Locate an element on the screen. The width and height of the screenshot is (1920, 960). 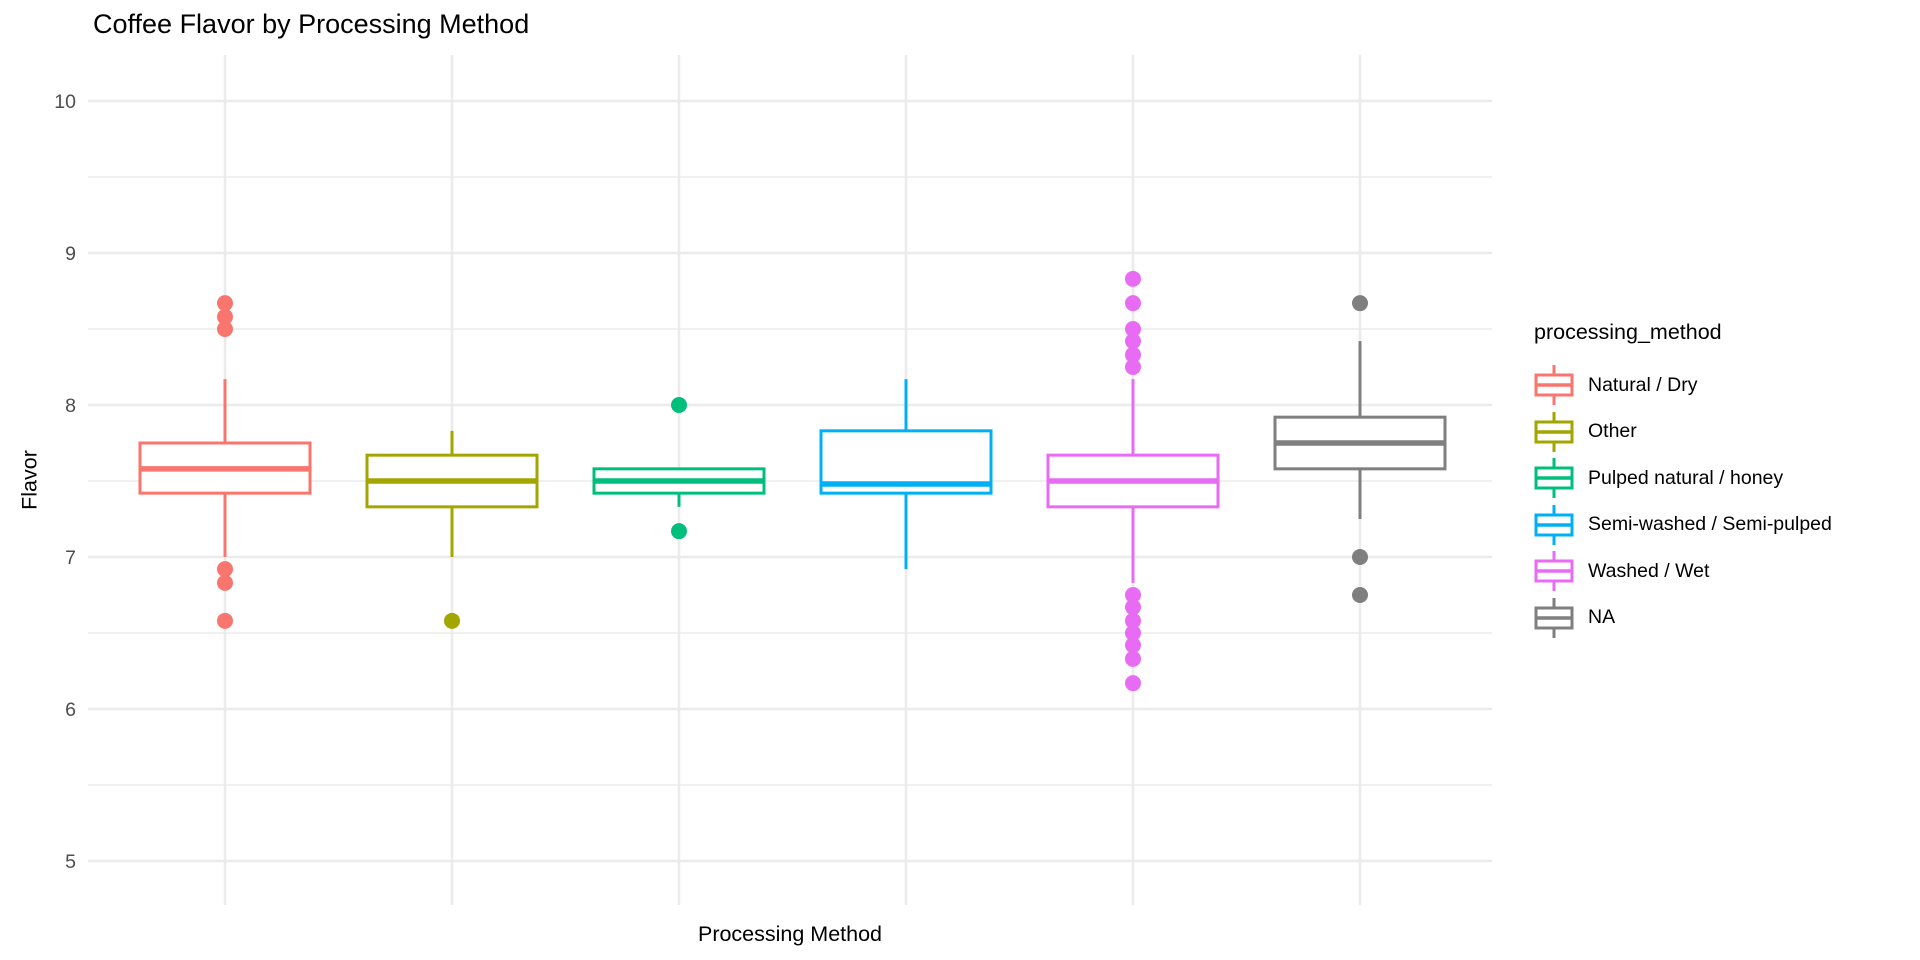
y-tick-label: 5 is located at coordinates (70, 862).